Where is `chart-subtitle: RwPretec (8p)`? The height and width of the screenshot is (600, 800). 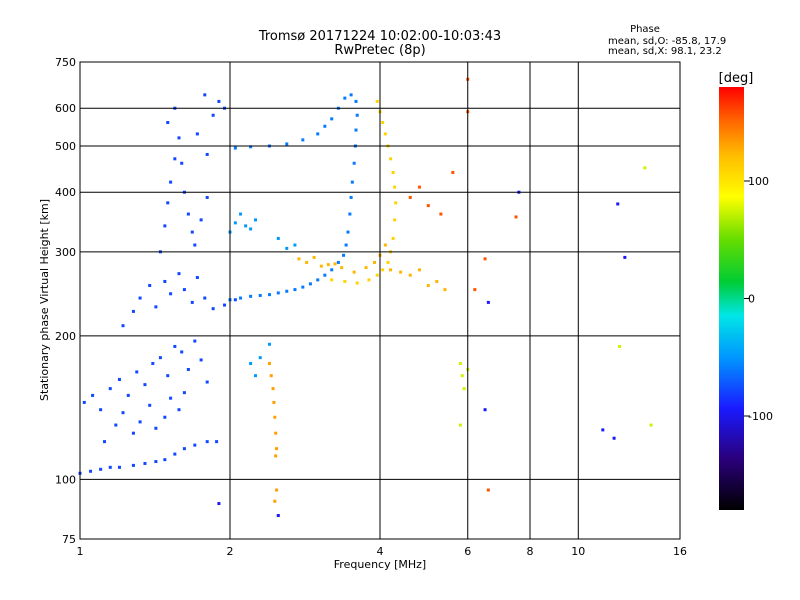
chart-subtitle: RwPretec (8p) is located at coordinates (379, 50).